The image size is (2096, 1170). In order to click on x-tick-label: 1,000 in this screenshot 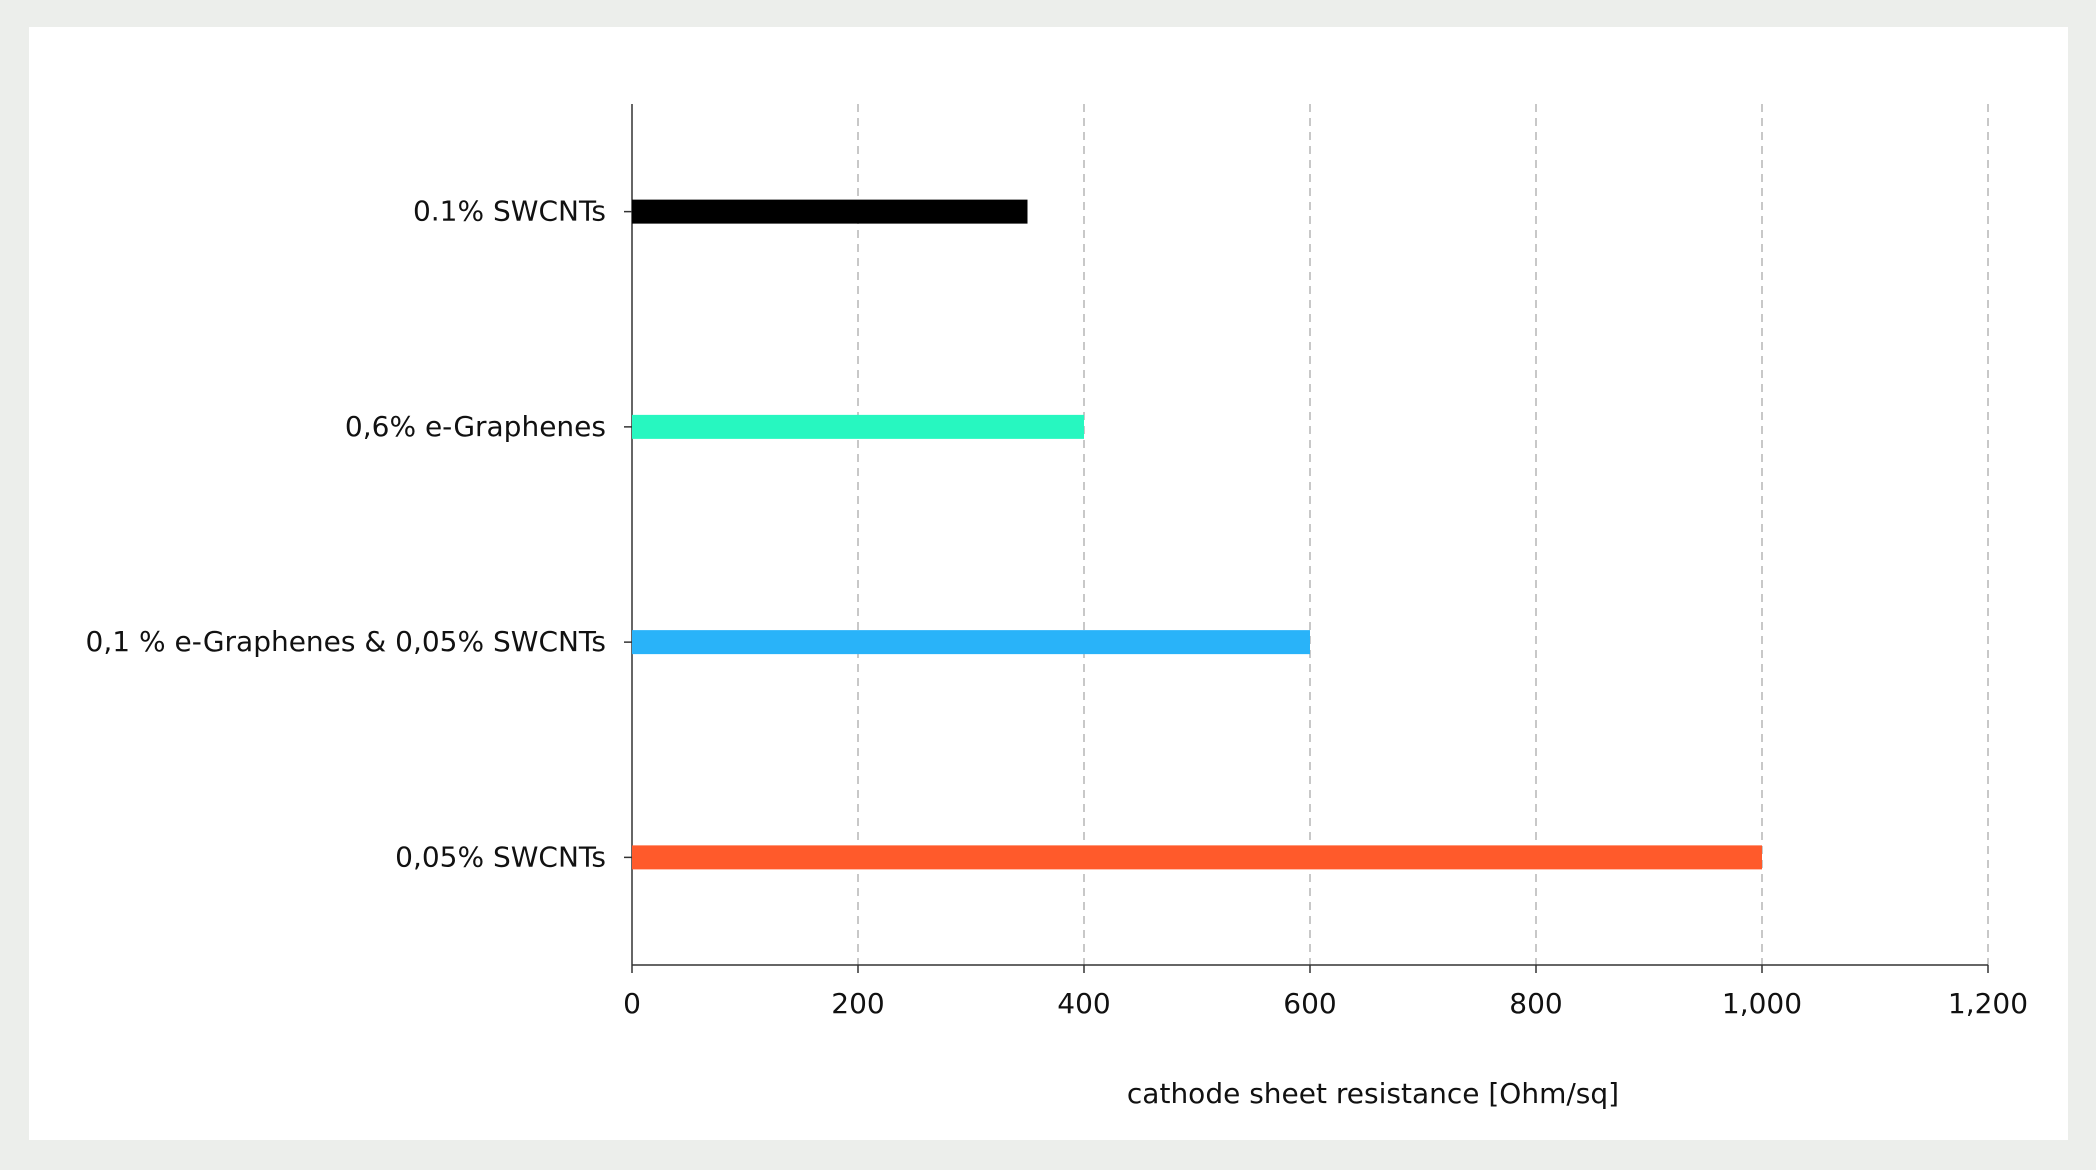, I will do `click(1762, 1003)`.